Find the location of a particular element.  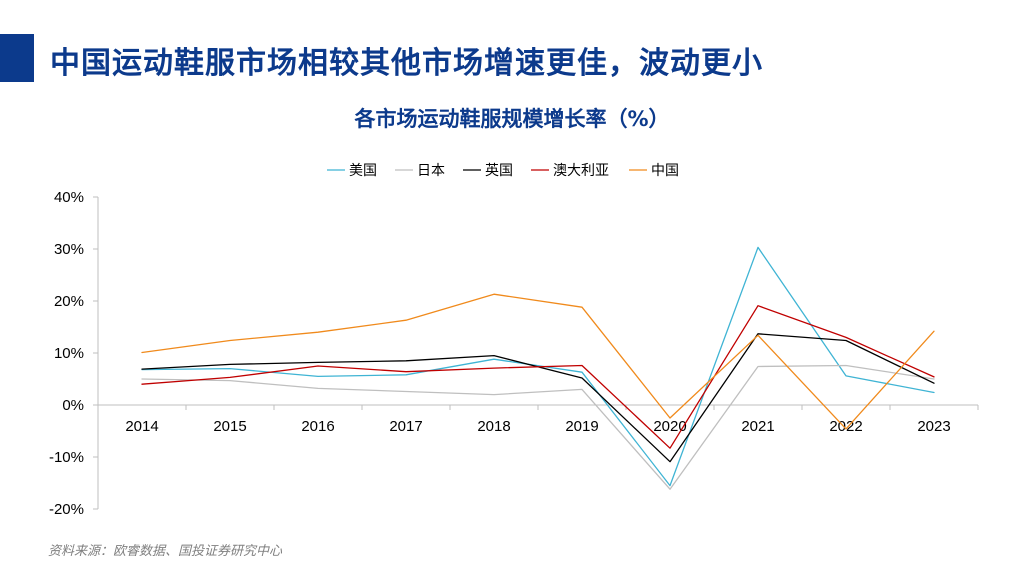

legend-label: 中国 is located at coordinates (665, 171).